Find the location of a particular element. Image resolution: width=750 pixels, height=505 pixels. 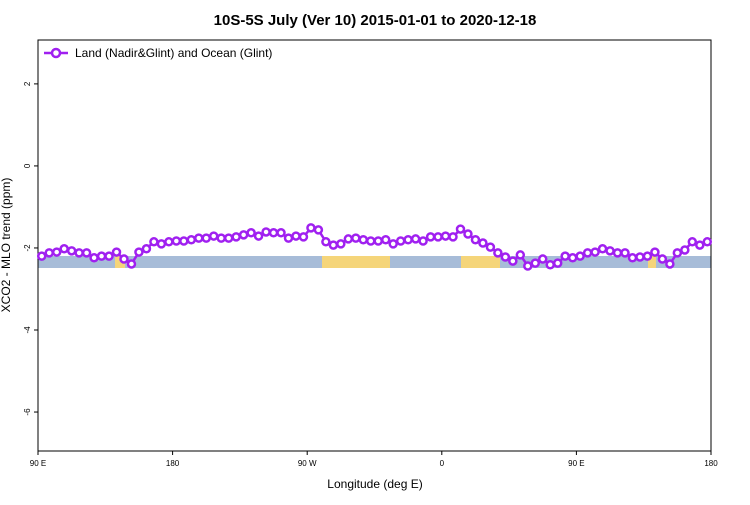

legend-label: Land (Nadir&Glint) and Ocean (Glint) is located at coordinates (173, 53).